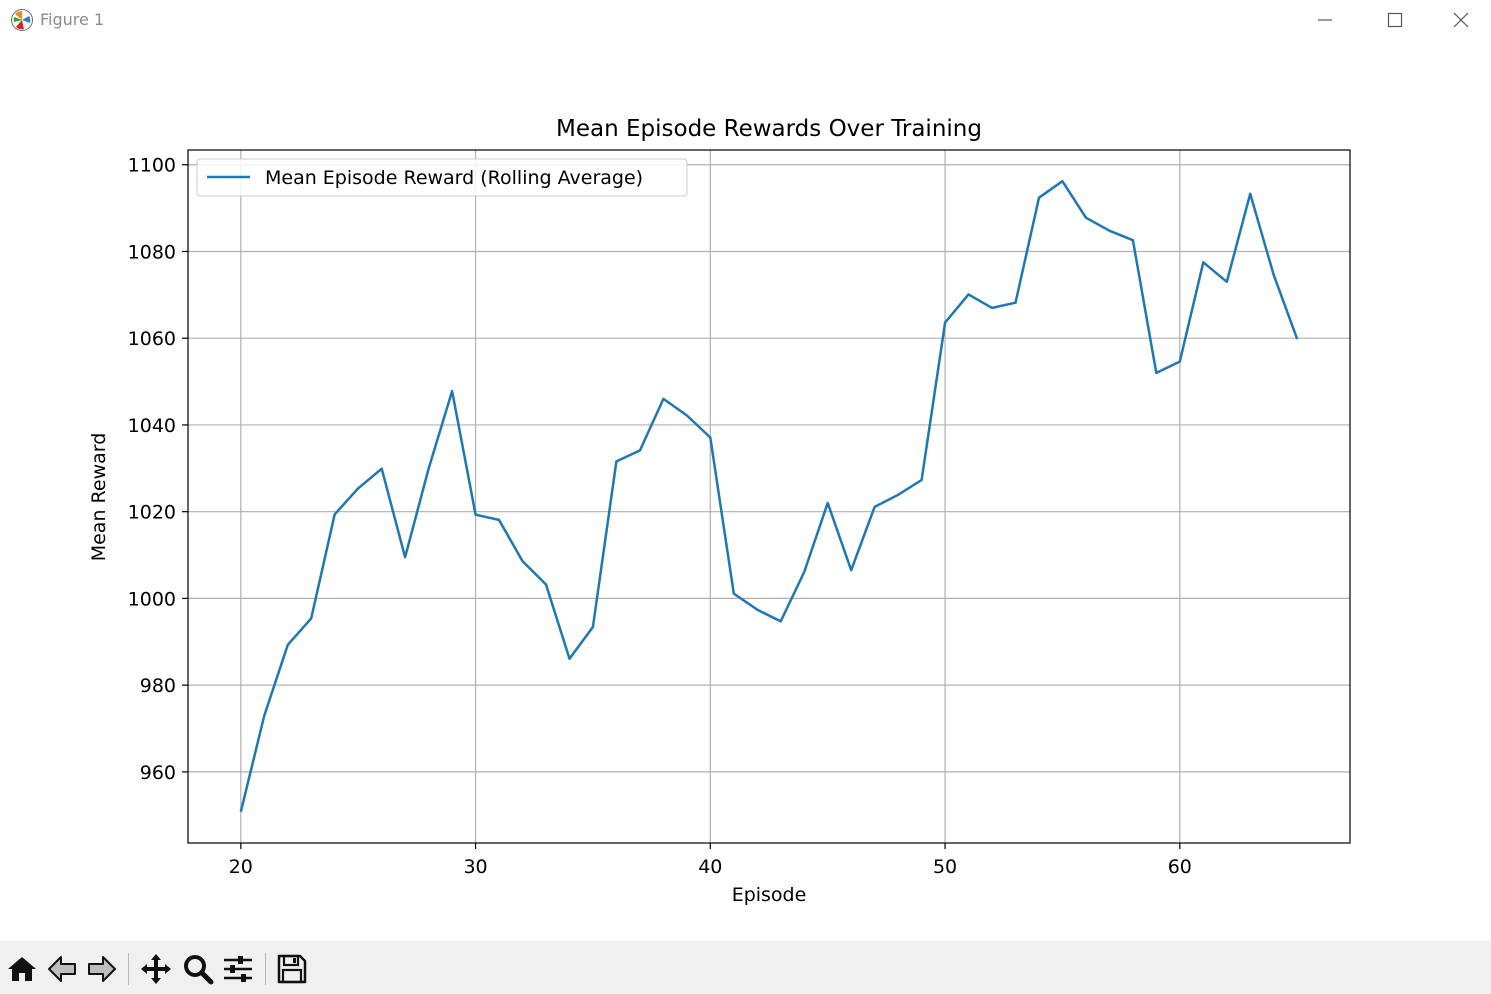 The width and height of the screenshot is (1491, 994). I want to click on home-button, so click(22, 969).